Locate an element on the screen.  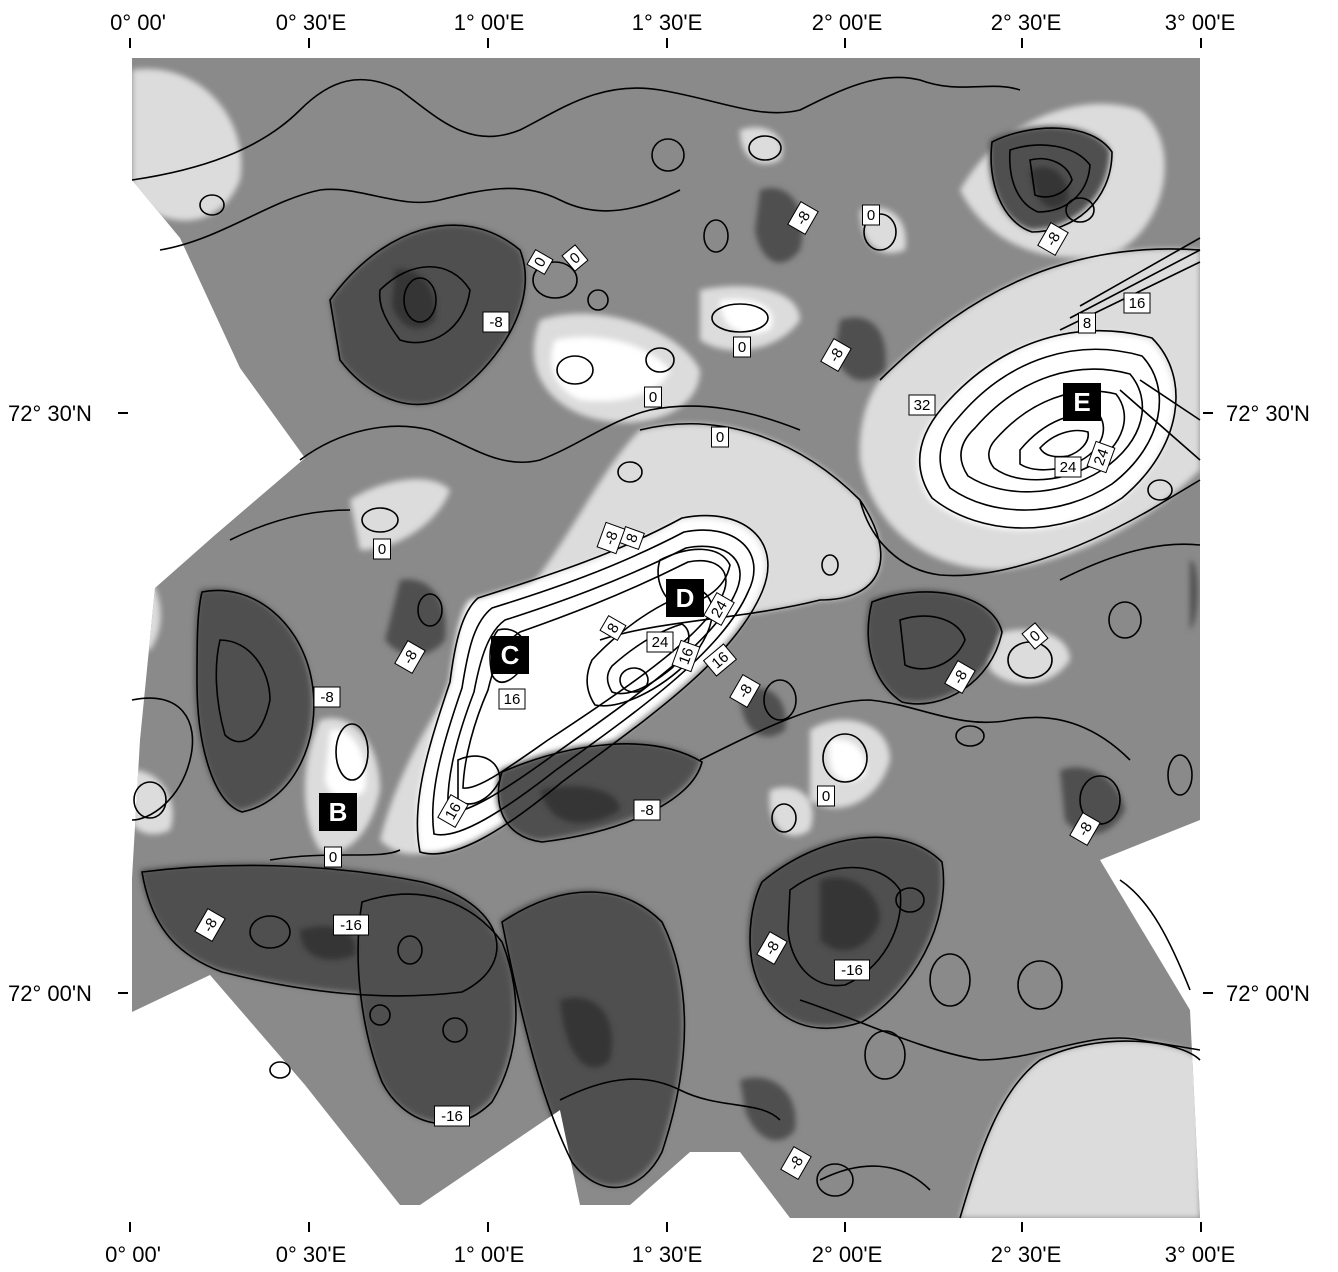
contour-label-text: 32 is located at coordinates (922, 405).